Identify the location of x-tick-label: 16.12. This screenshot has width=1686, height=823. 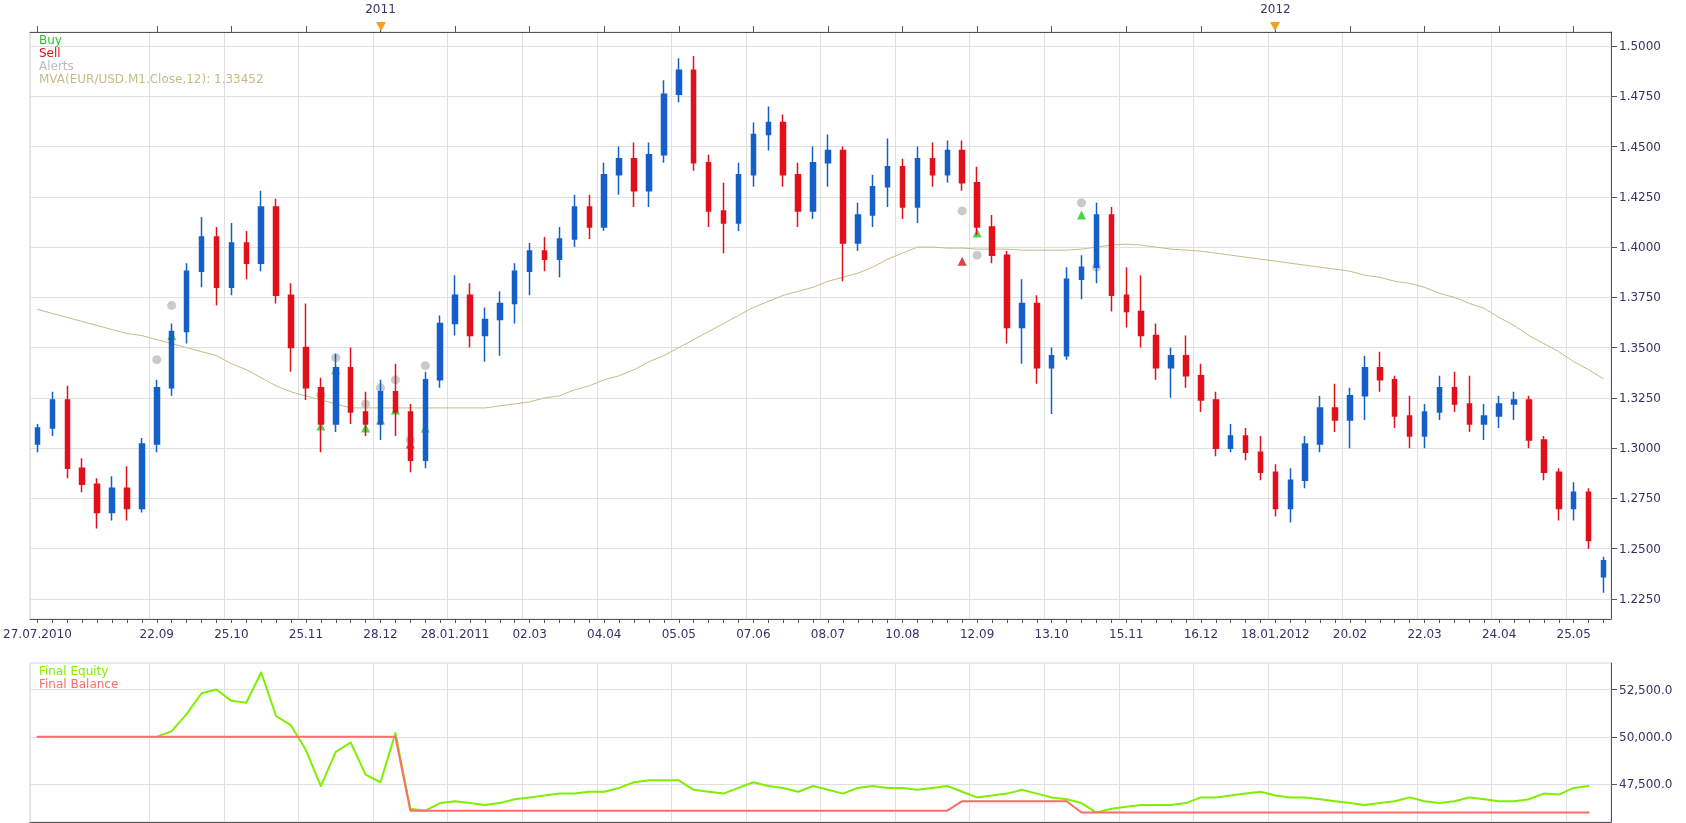
(1201, 634).